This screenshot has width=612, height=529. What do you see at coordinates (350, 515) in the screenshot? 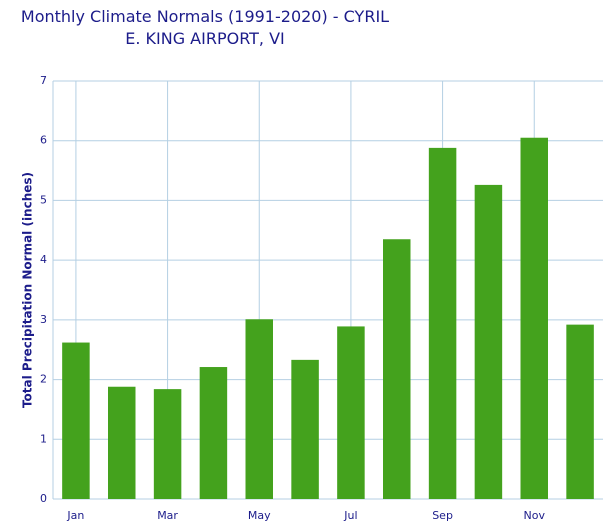
I see `x-tick-label: Jul` at bounding box center [350, 515].